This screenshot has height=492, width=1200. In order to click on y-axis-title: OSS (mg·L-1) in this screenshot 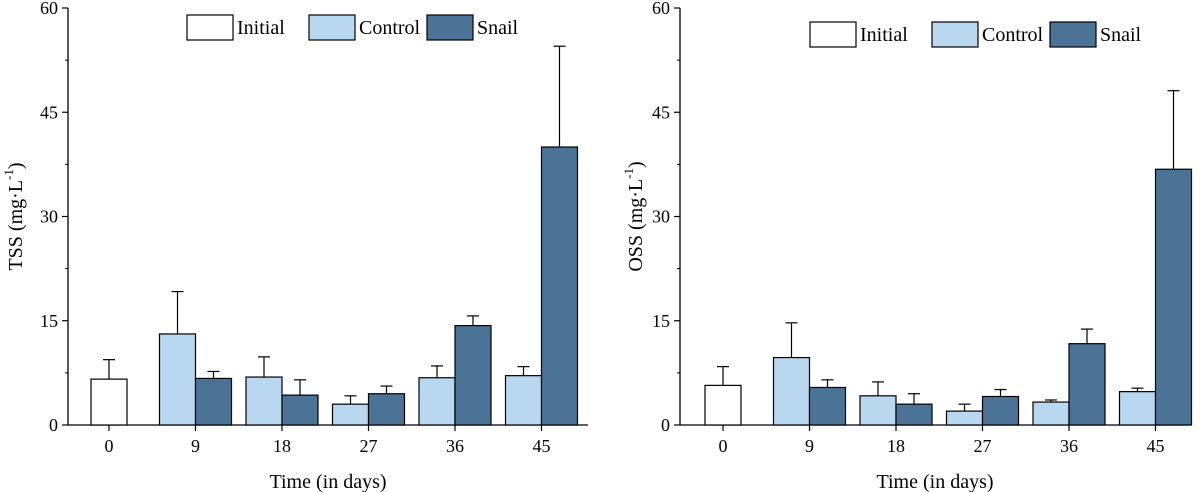, I will do `click(634, 216)`.